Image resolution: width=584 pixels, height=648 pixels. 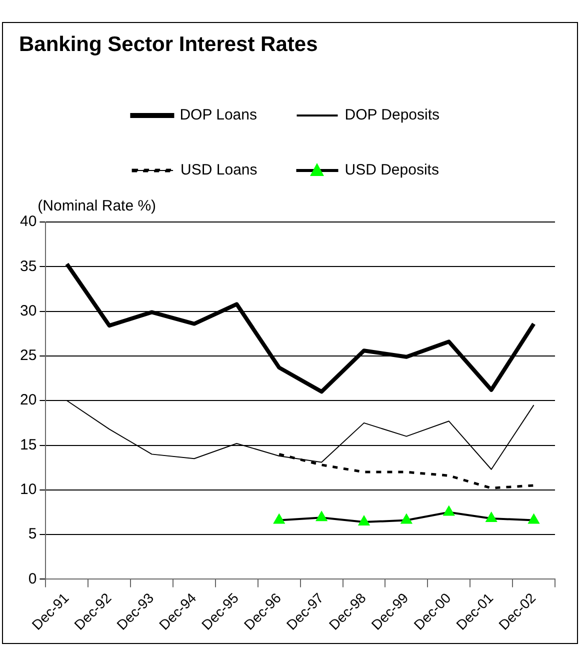 I want to click on y-tick-label: 35, so click(x=28, y=266).